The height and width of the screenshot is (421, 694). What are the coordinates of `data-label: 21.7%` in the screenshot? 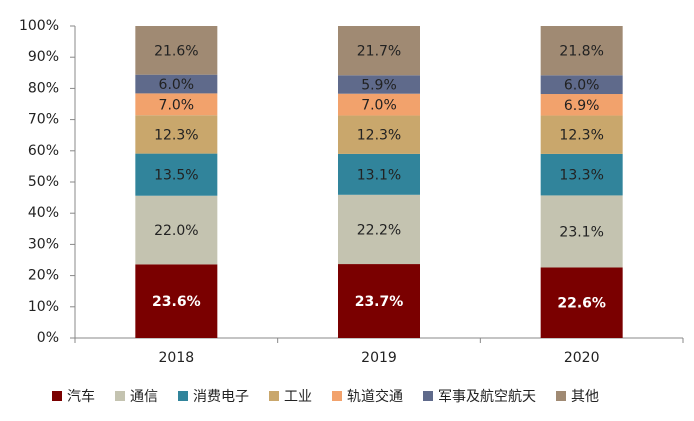 It's located at (379, 52).